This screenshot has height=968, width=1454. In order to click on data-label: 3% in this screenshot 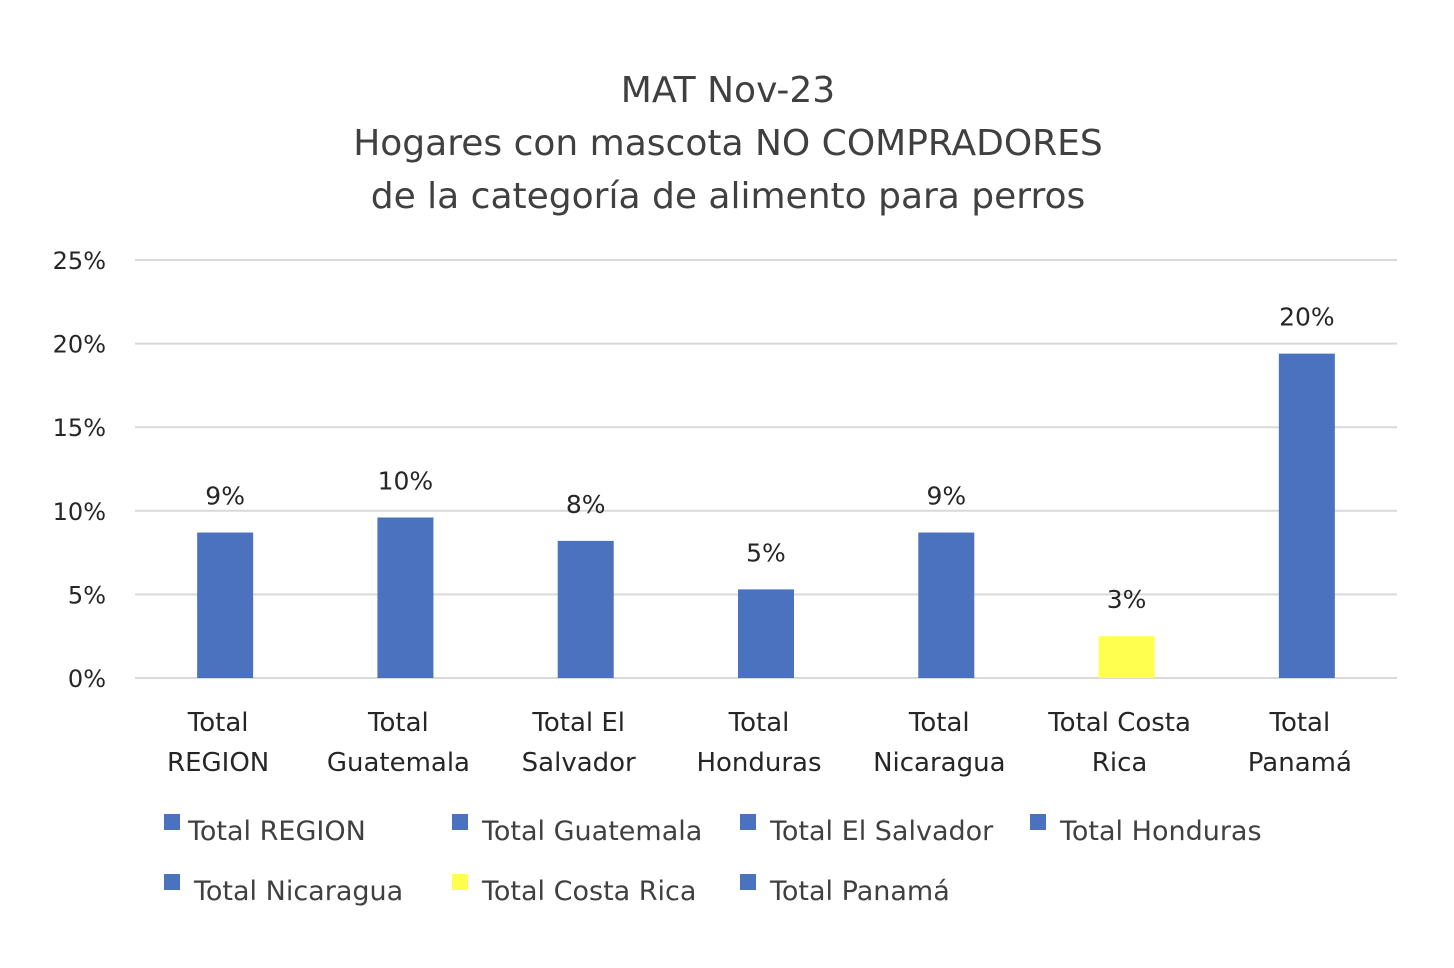, I will do `click(1127, 599)`.